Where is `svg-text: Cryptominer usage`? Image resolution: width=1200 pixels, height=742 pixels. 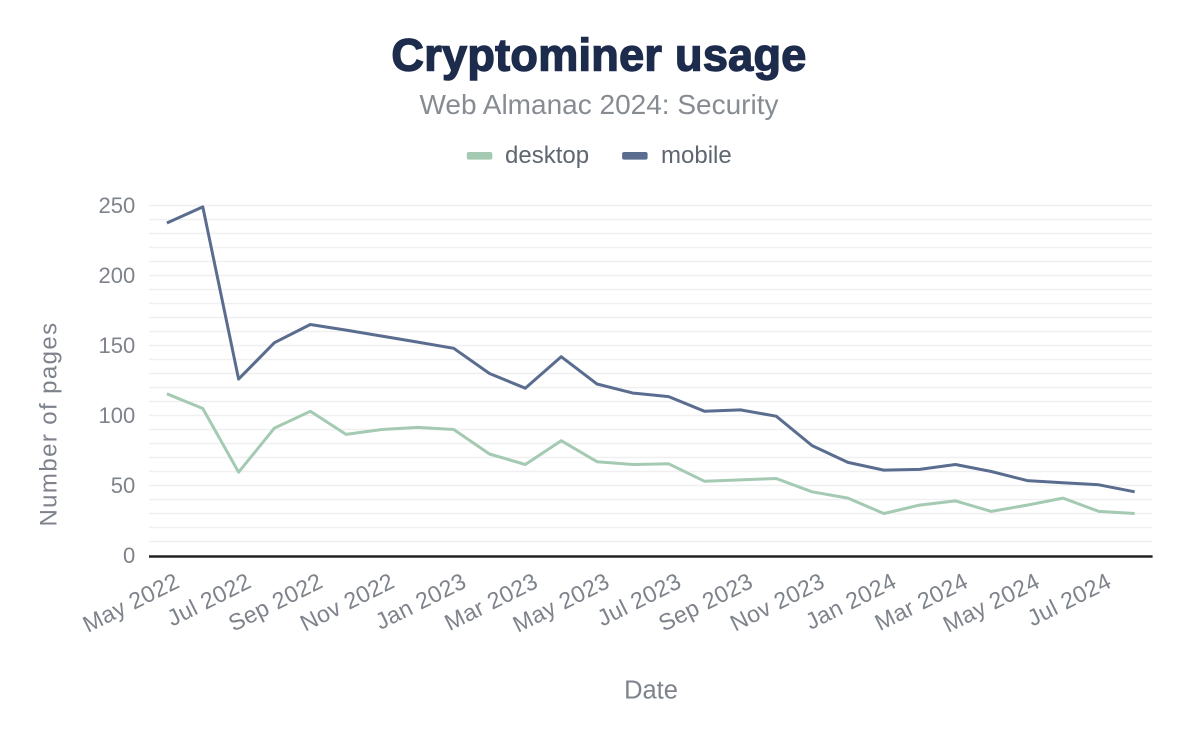
svg-text: Cryptominer usage is located at coordinates (598, 55).